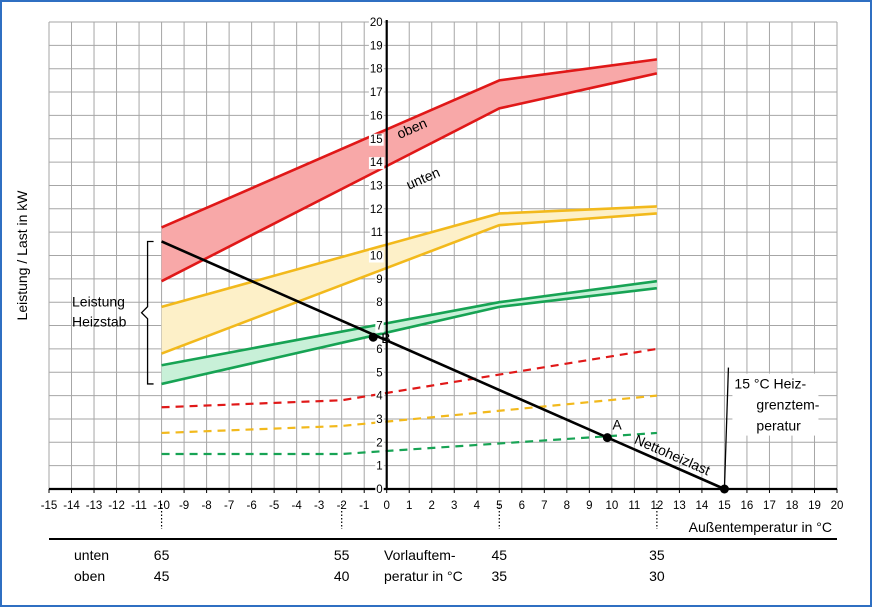 Image resolution: width=872 pixels, height=607 pixels. Describe the element at coordinates (229, 506) in the screenshot. I see `x-tick-label: -7` at that location.